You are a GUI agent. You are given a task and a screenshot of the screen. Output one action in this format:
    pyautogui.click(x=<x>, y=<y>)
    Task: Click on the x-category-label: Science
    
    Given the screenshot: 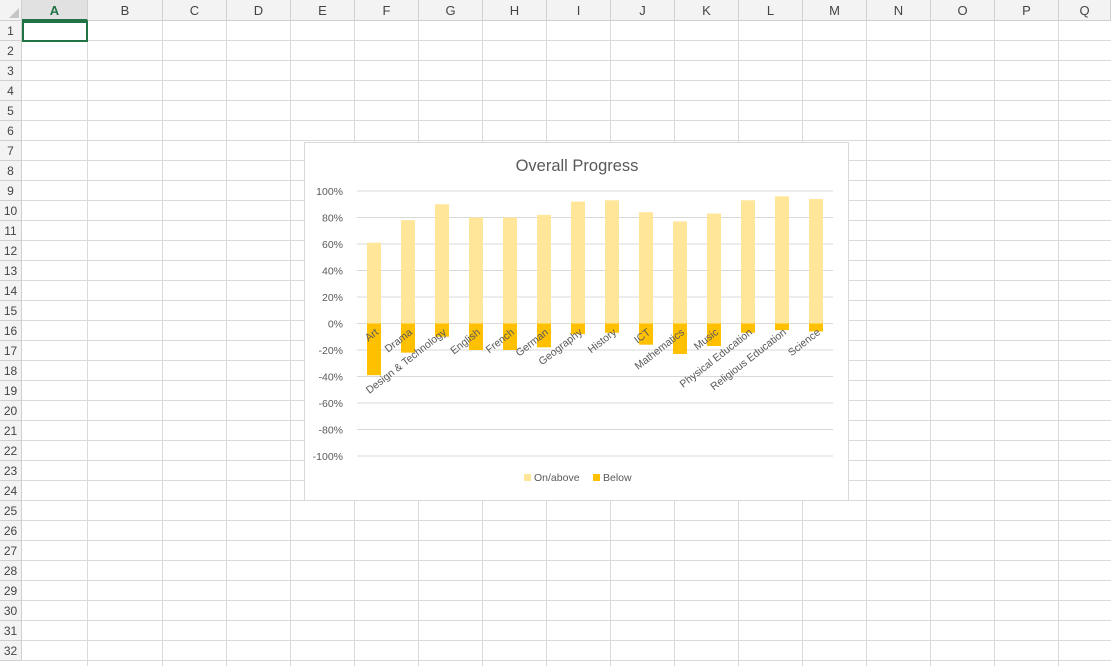 What is the action you would take?
    pyautogui.click(x=804, y=342)
    